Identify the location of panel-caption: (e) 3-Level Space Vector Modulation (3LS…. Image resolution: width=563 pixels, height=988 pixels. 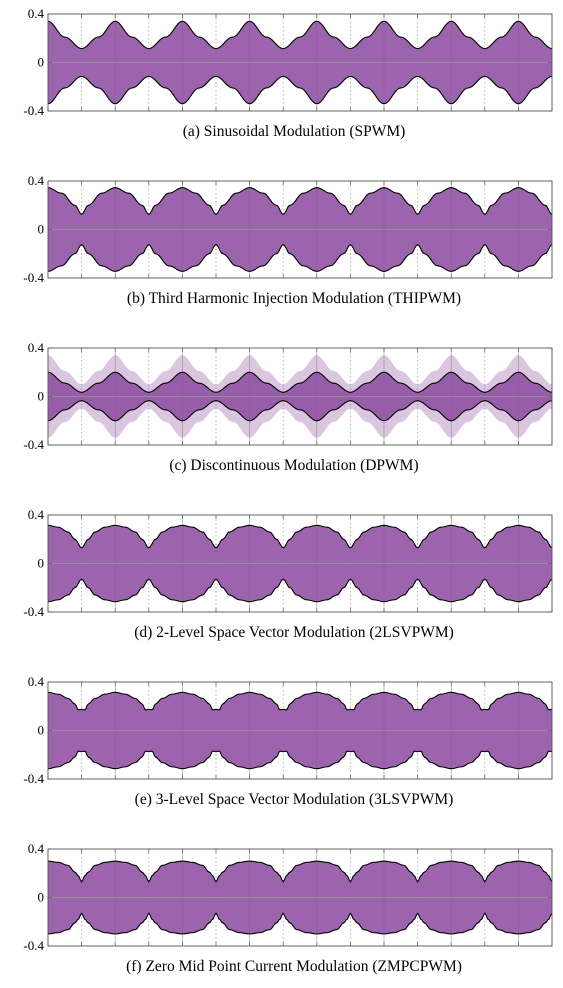
(294, 799).